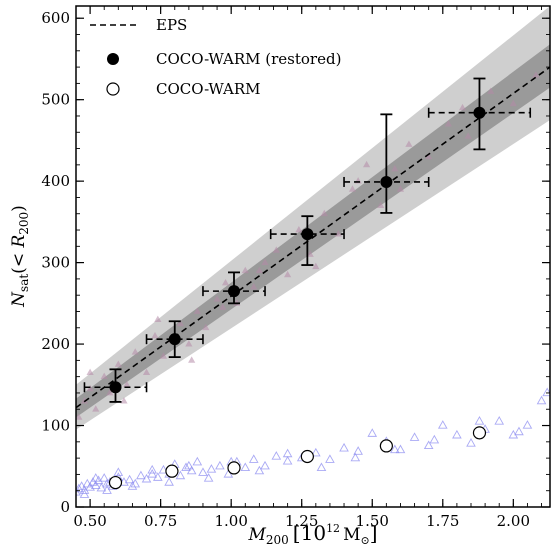  I want to click on y-tick-labels: 0 100 200 300 400 500 600, so click(55, 262).